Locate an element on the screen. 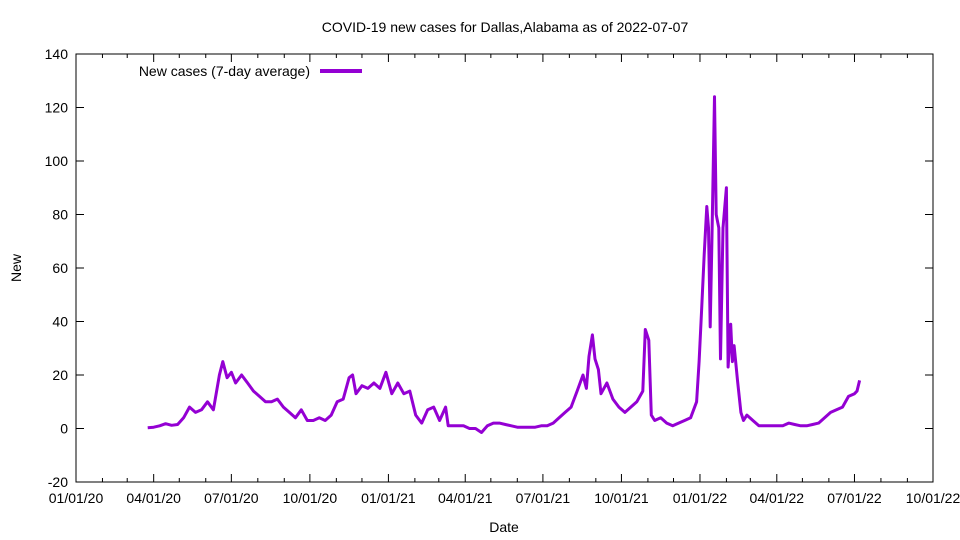  y-tick-label: 80 is located at coordinates (60, 215).